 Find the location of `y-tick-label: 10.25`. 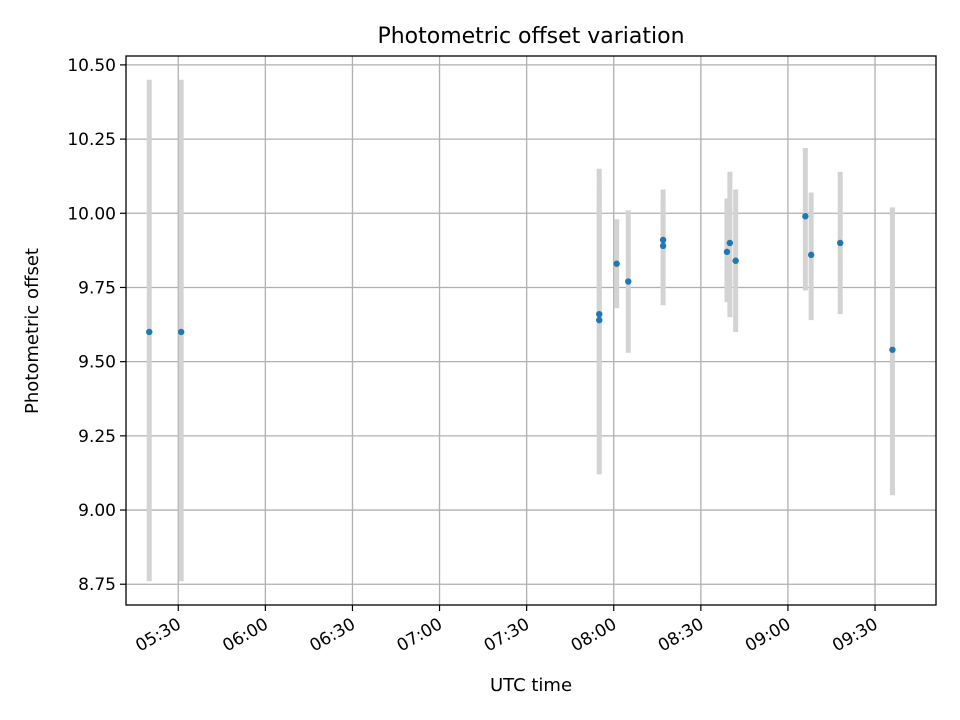

y-tick-label: 10.25 is located at coordinates (91, 140).